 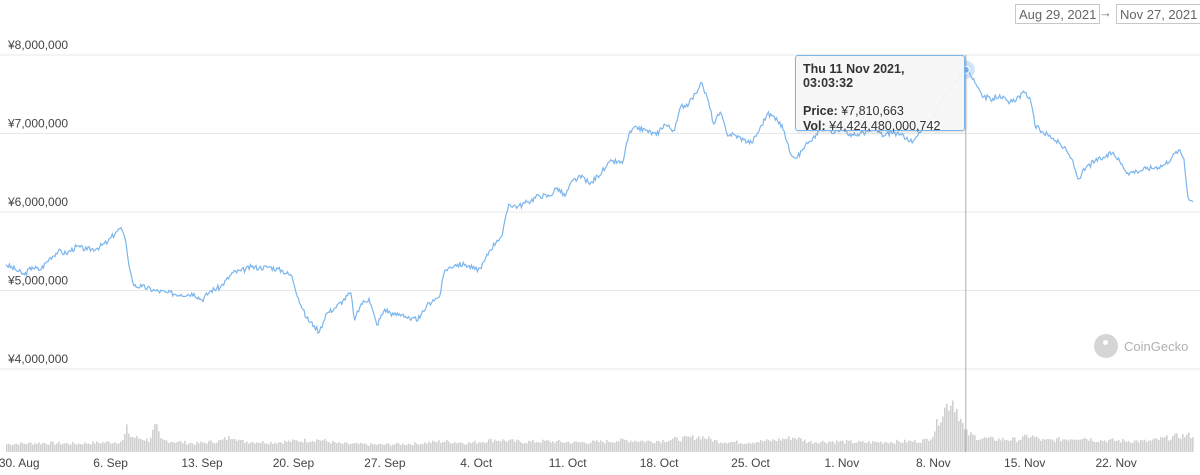 I want to click on x-tick-label: 4. Oct, so click(x=476, y=463).